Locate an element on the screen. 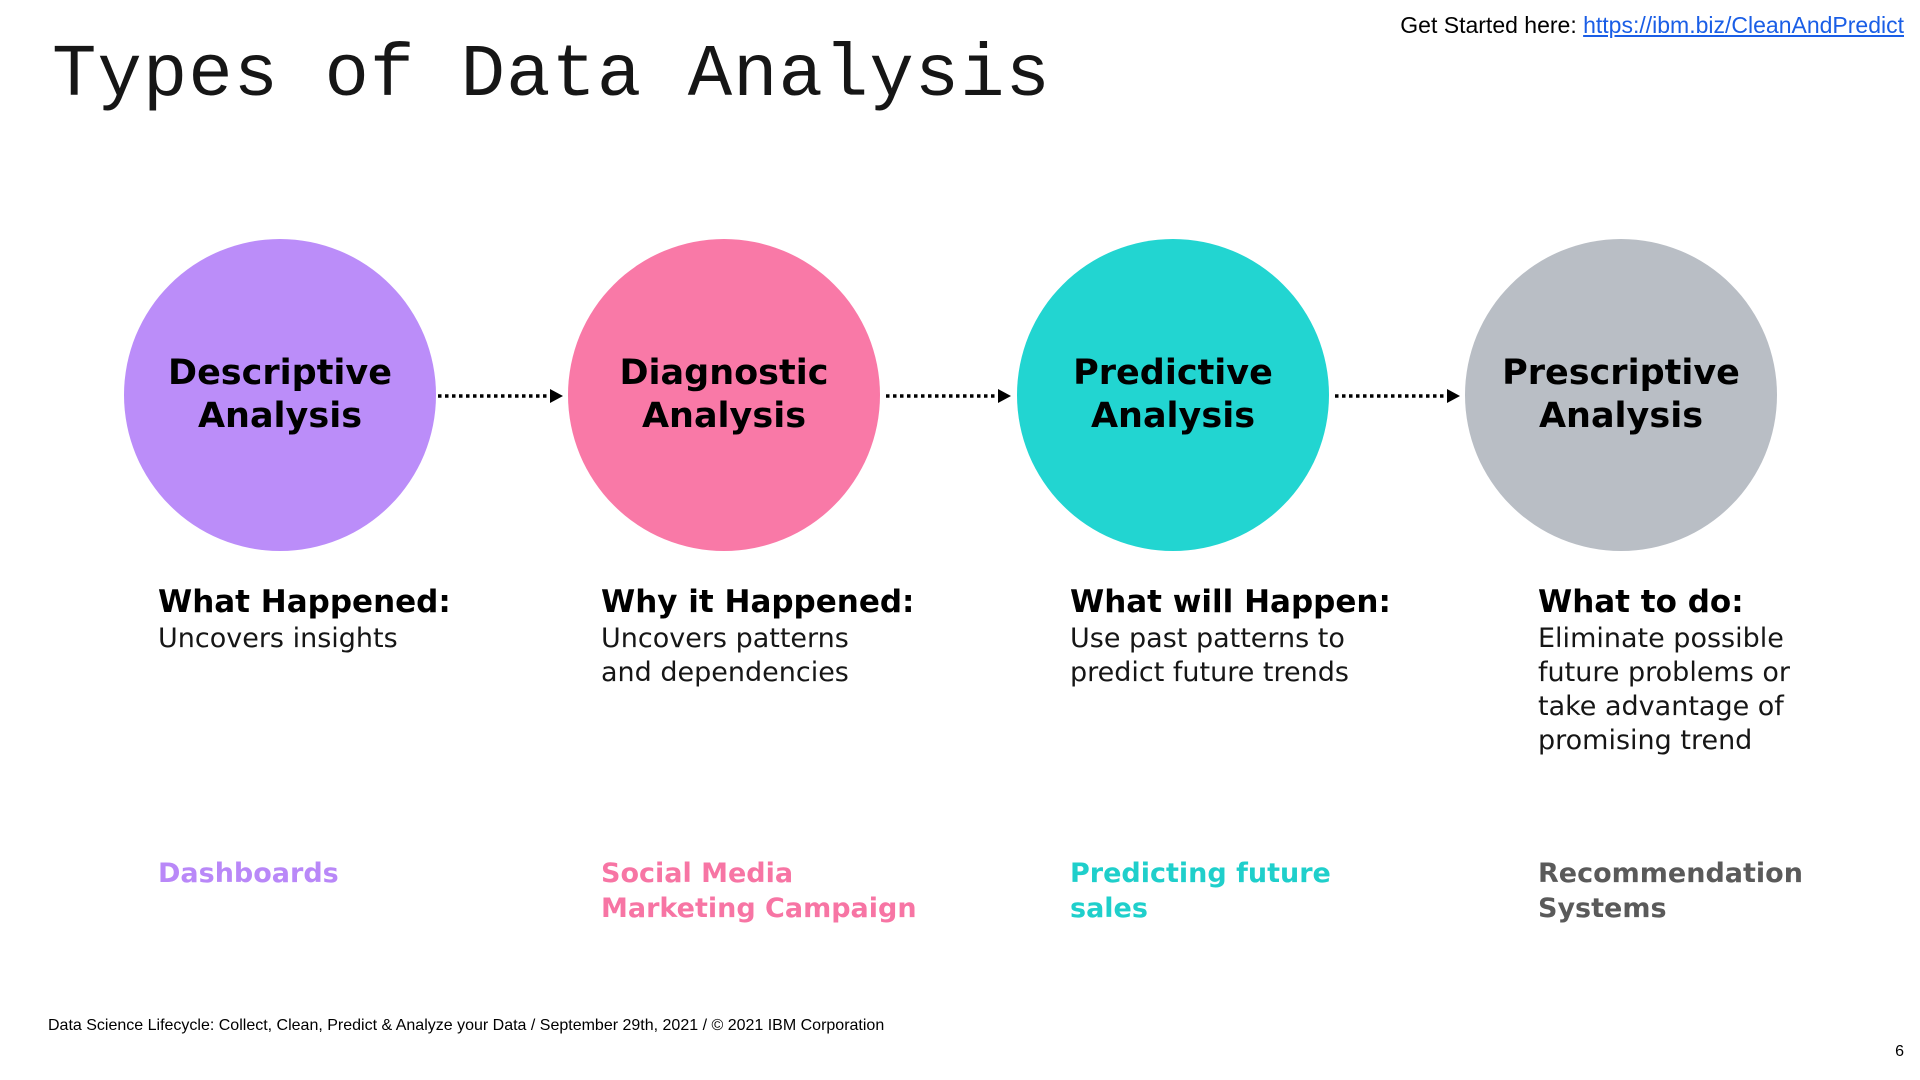 This screenshot has width=1920, height=1080. stage-question: Why it Happened: is located at coordinates (758, 602).